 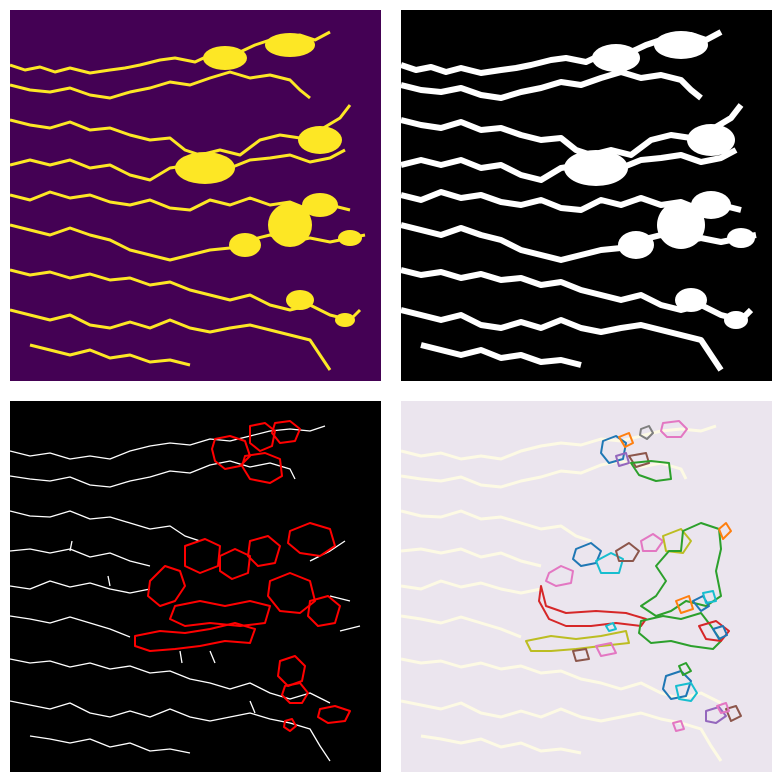 I want to click on colored-loop-set, so click(x=633, y=576).